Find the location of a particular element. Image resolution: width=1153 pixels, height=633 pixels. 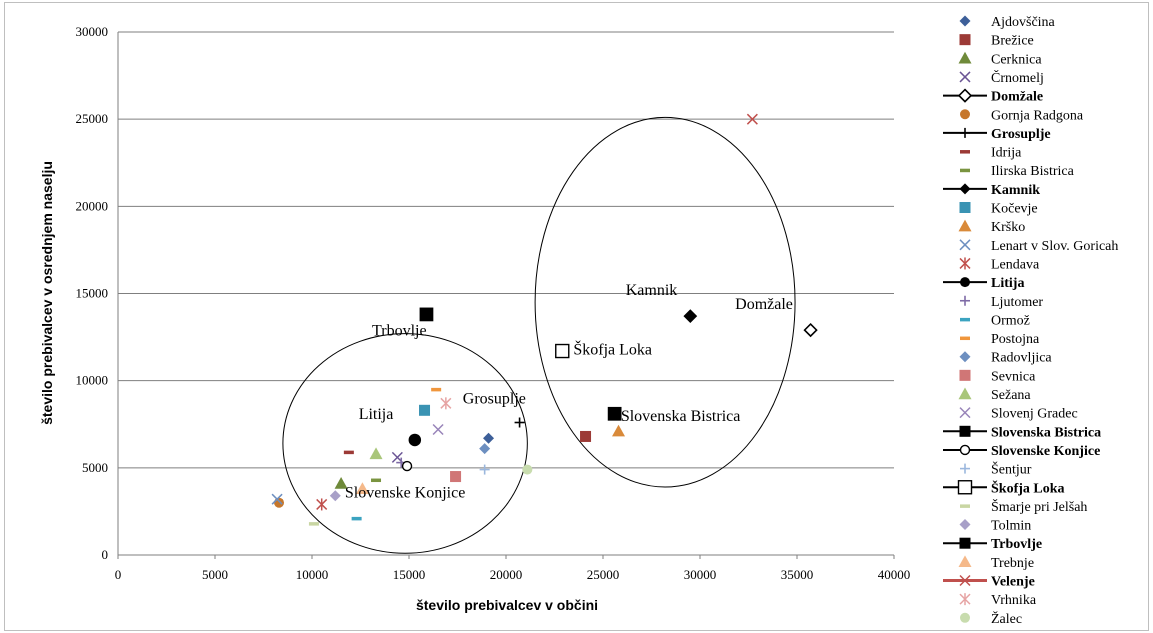

legend-label: Vrhnika is located at coordinates (1014, 600).